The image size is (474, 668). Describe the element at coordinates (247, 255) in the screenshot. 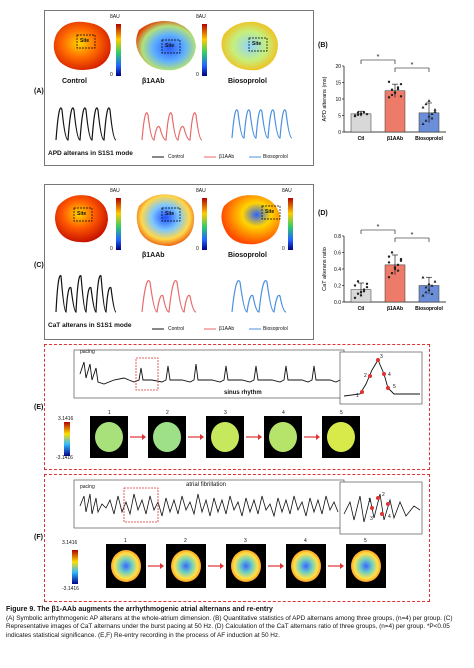

I see `map-title: Biosoprolol` at that location.